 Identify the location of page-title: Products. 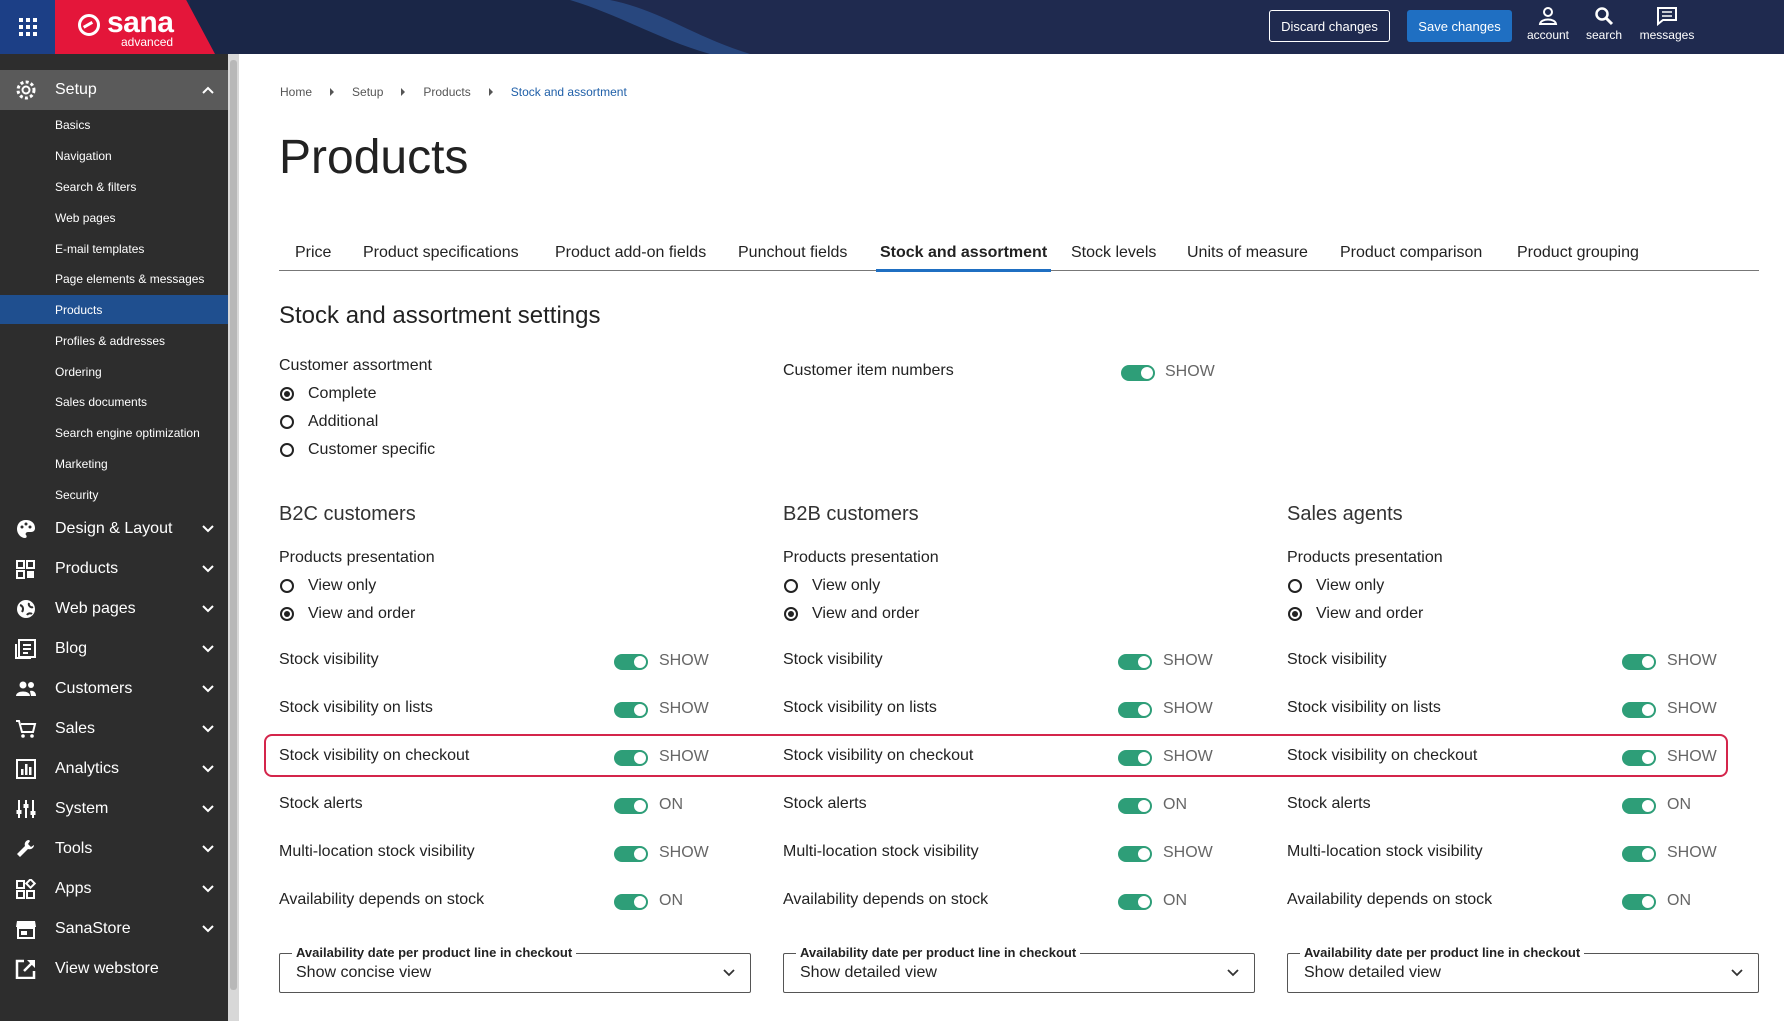
(374, 157).